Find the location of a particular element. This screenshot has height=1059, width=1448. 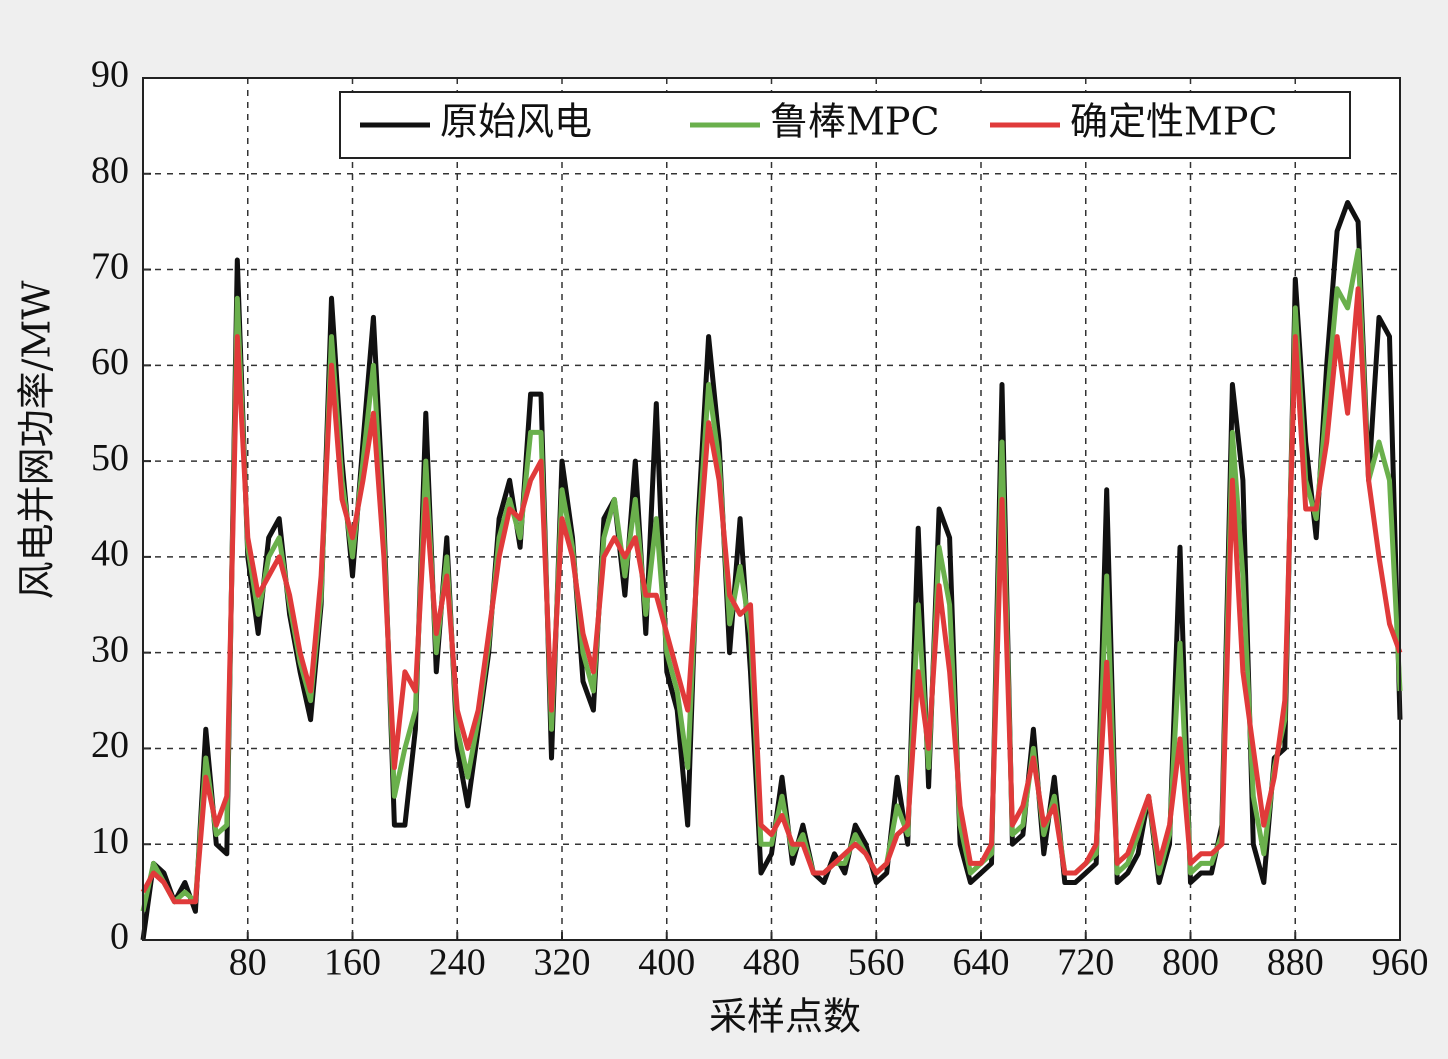

legend-box is located at coordinates (845, 125).